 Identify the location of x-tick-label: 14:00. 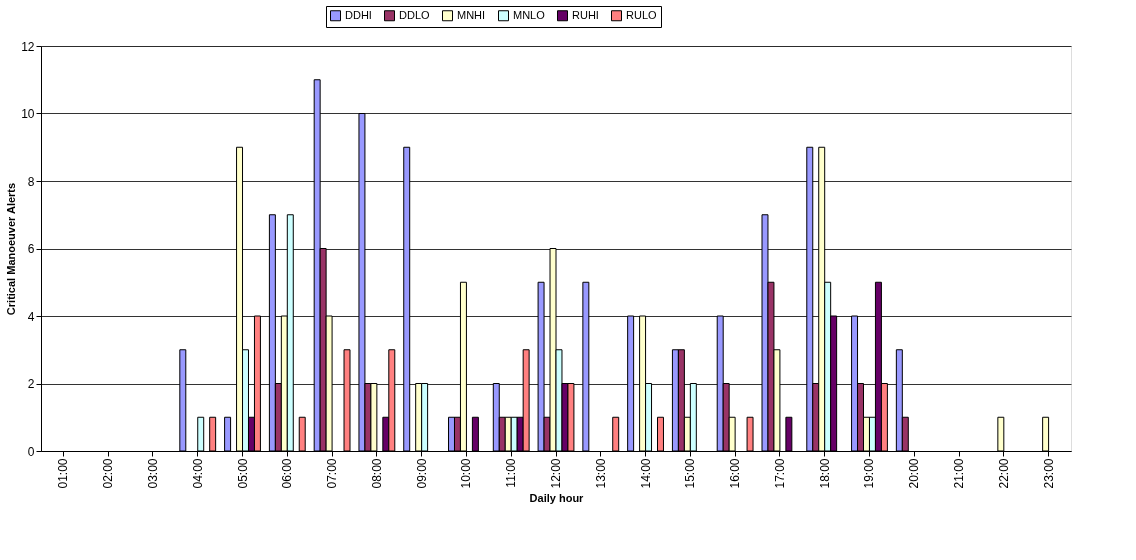
(645, 473).